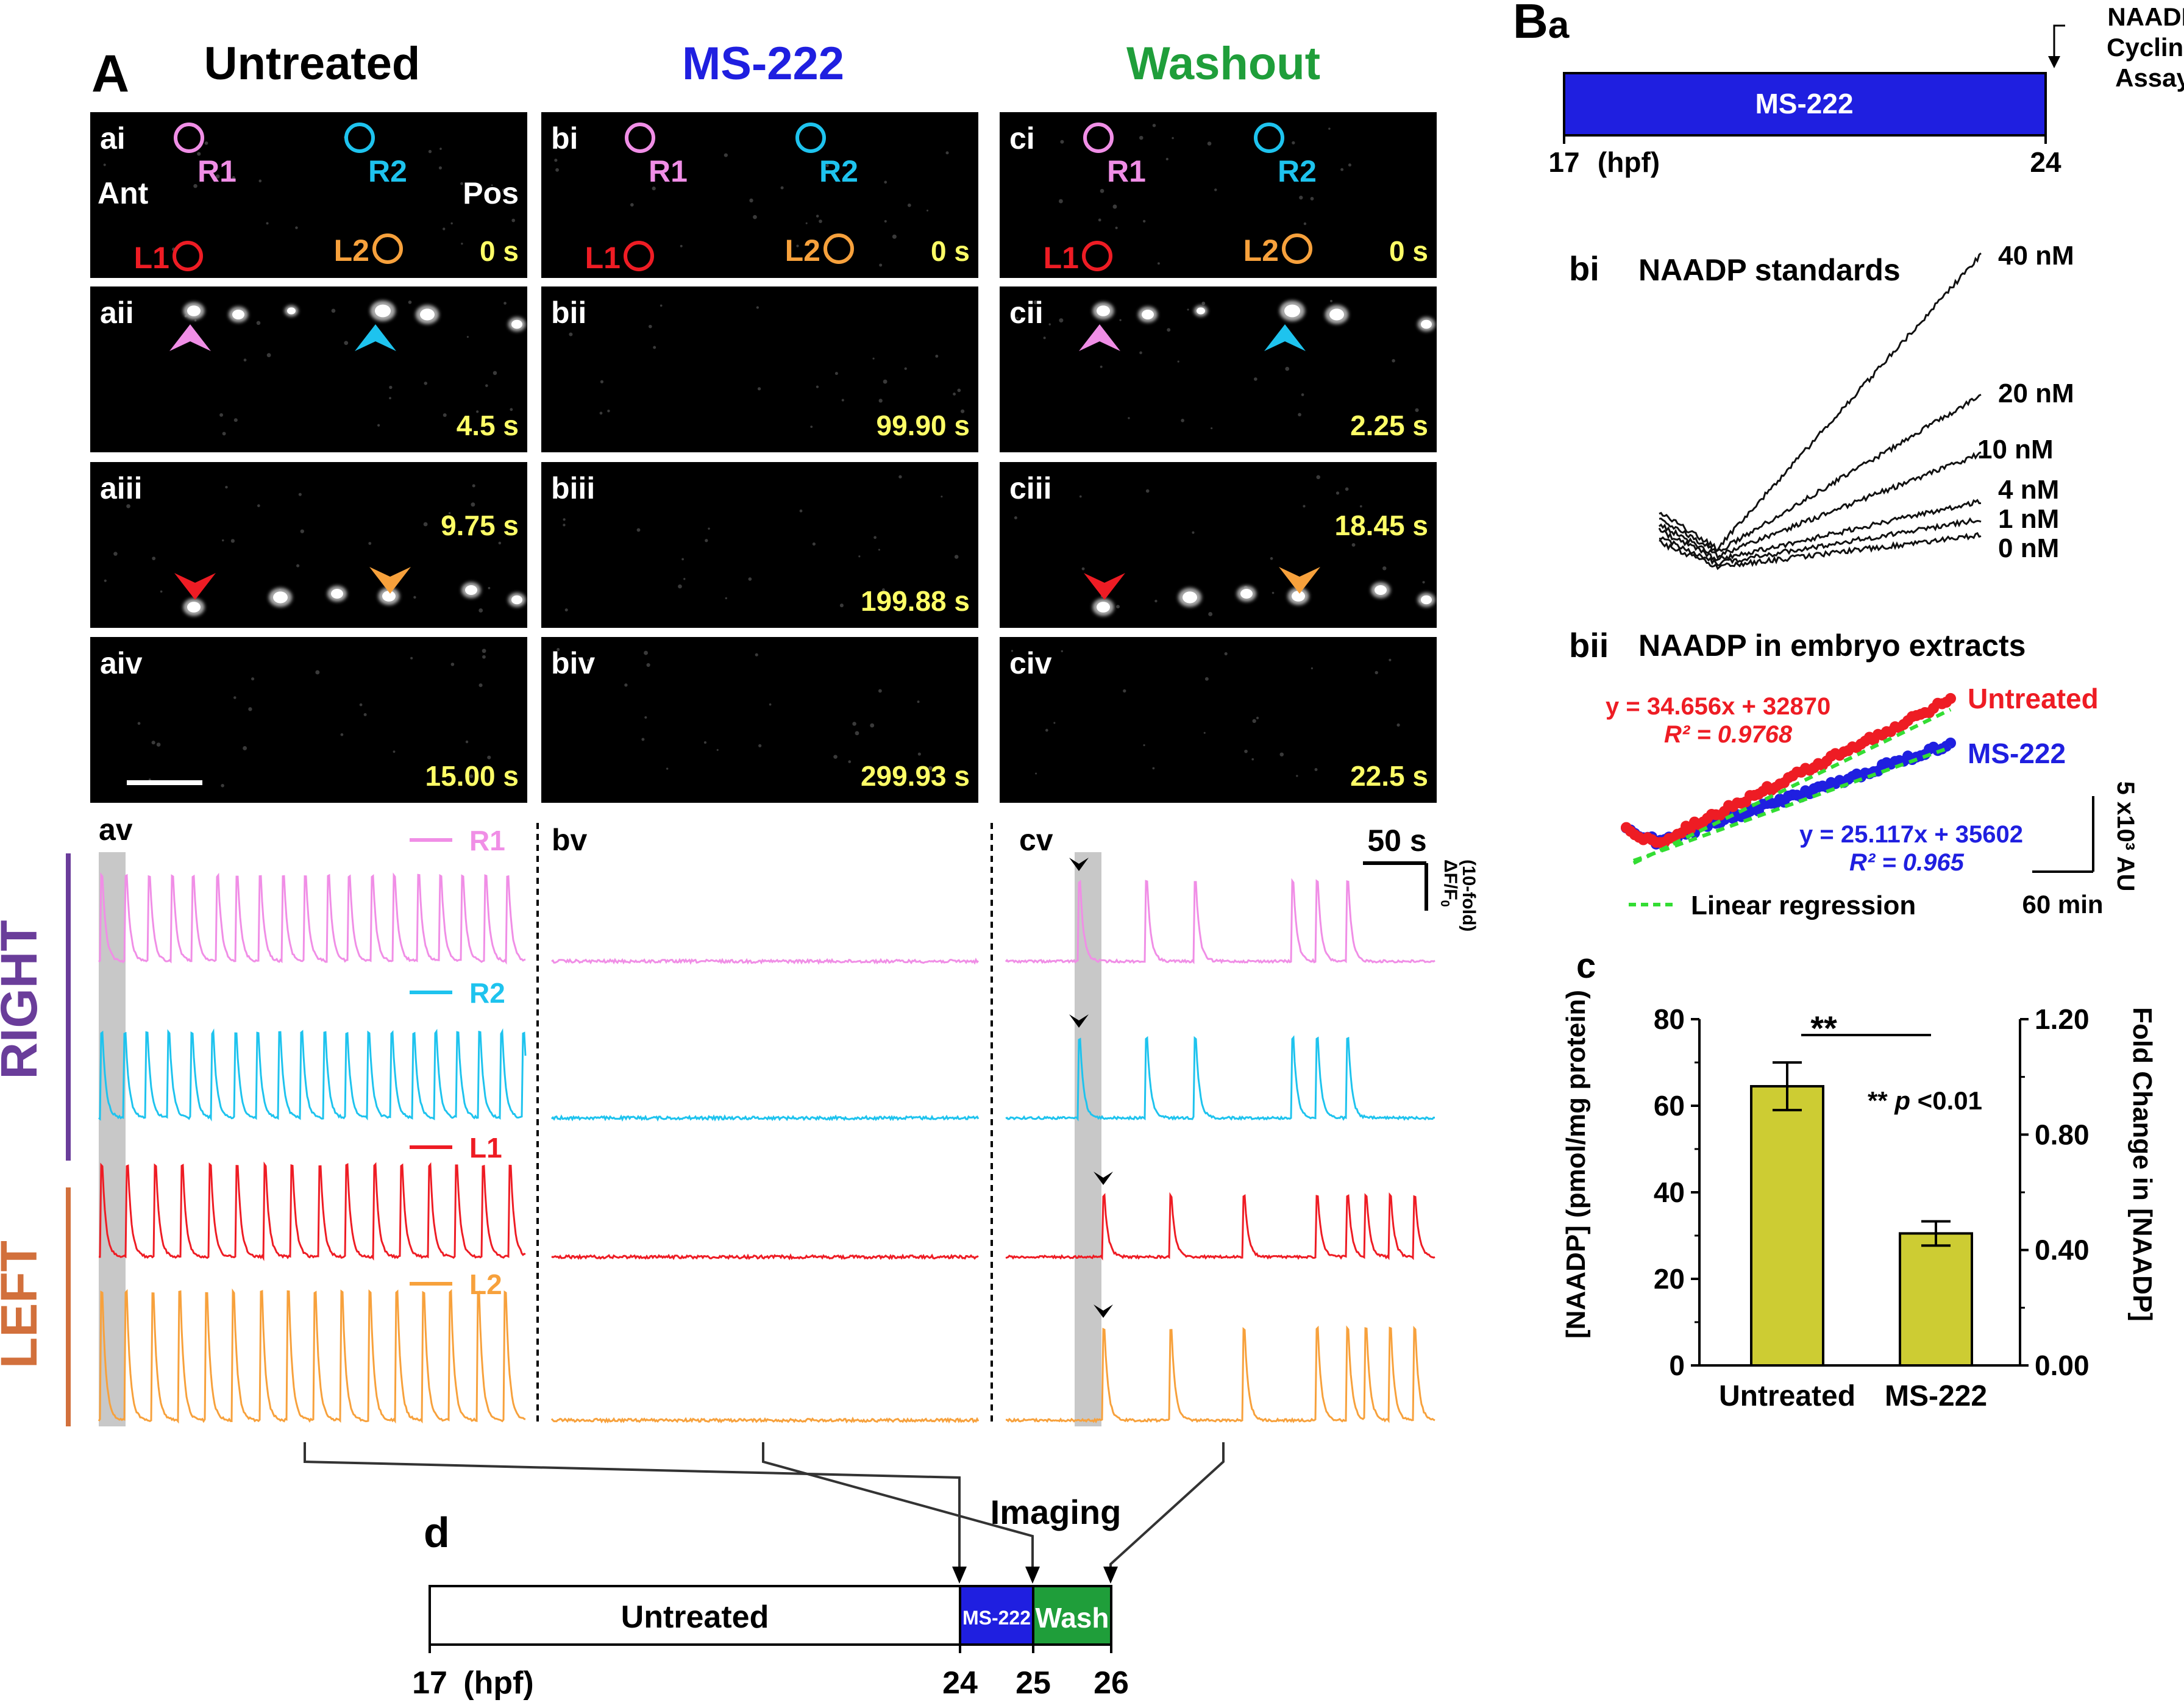 Image resolution: width=2184 pixels, height=1708 pixels. What do you see at coordinates (437, 1532) in the screenshot?
I see `panel-d-letter: d` at bounding box center [437, 1532].